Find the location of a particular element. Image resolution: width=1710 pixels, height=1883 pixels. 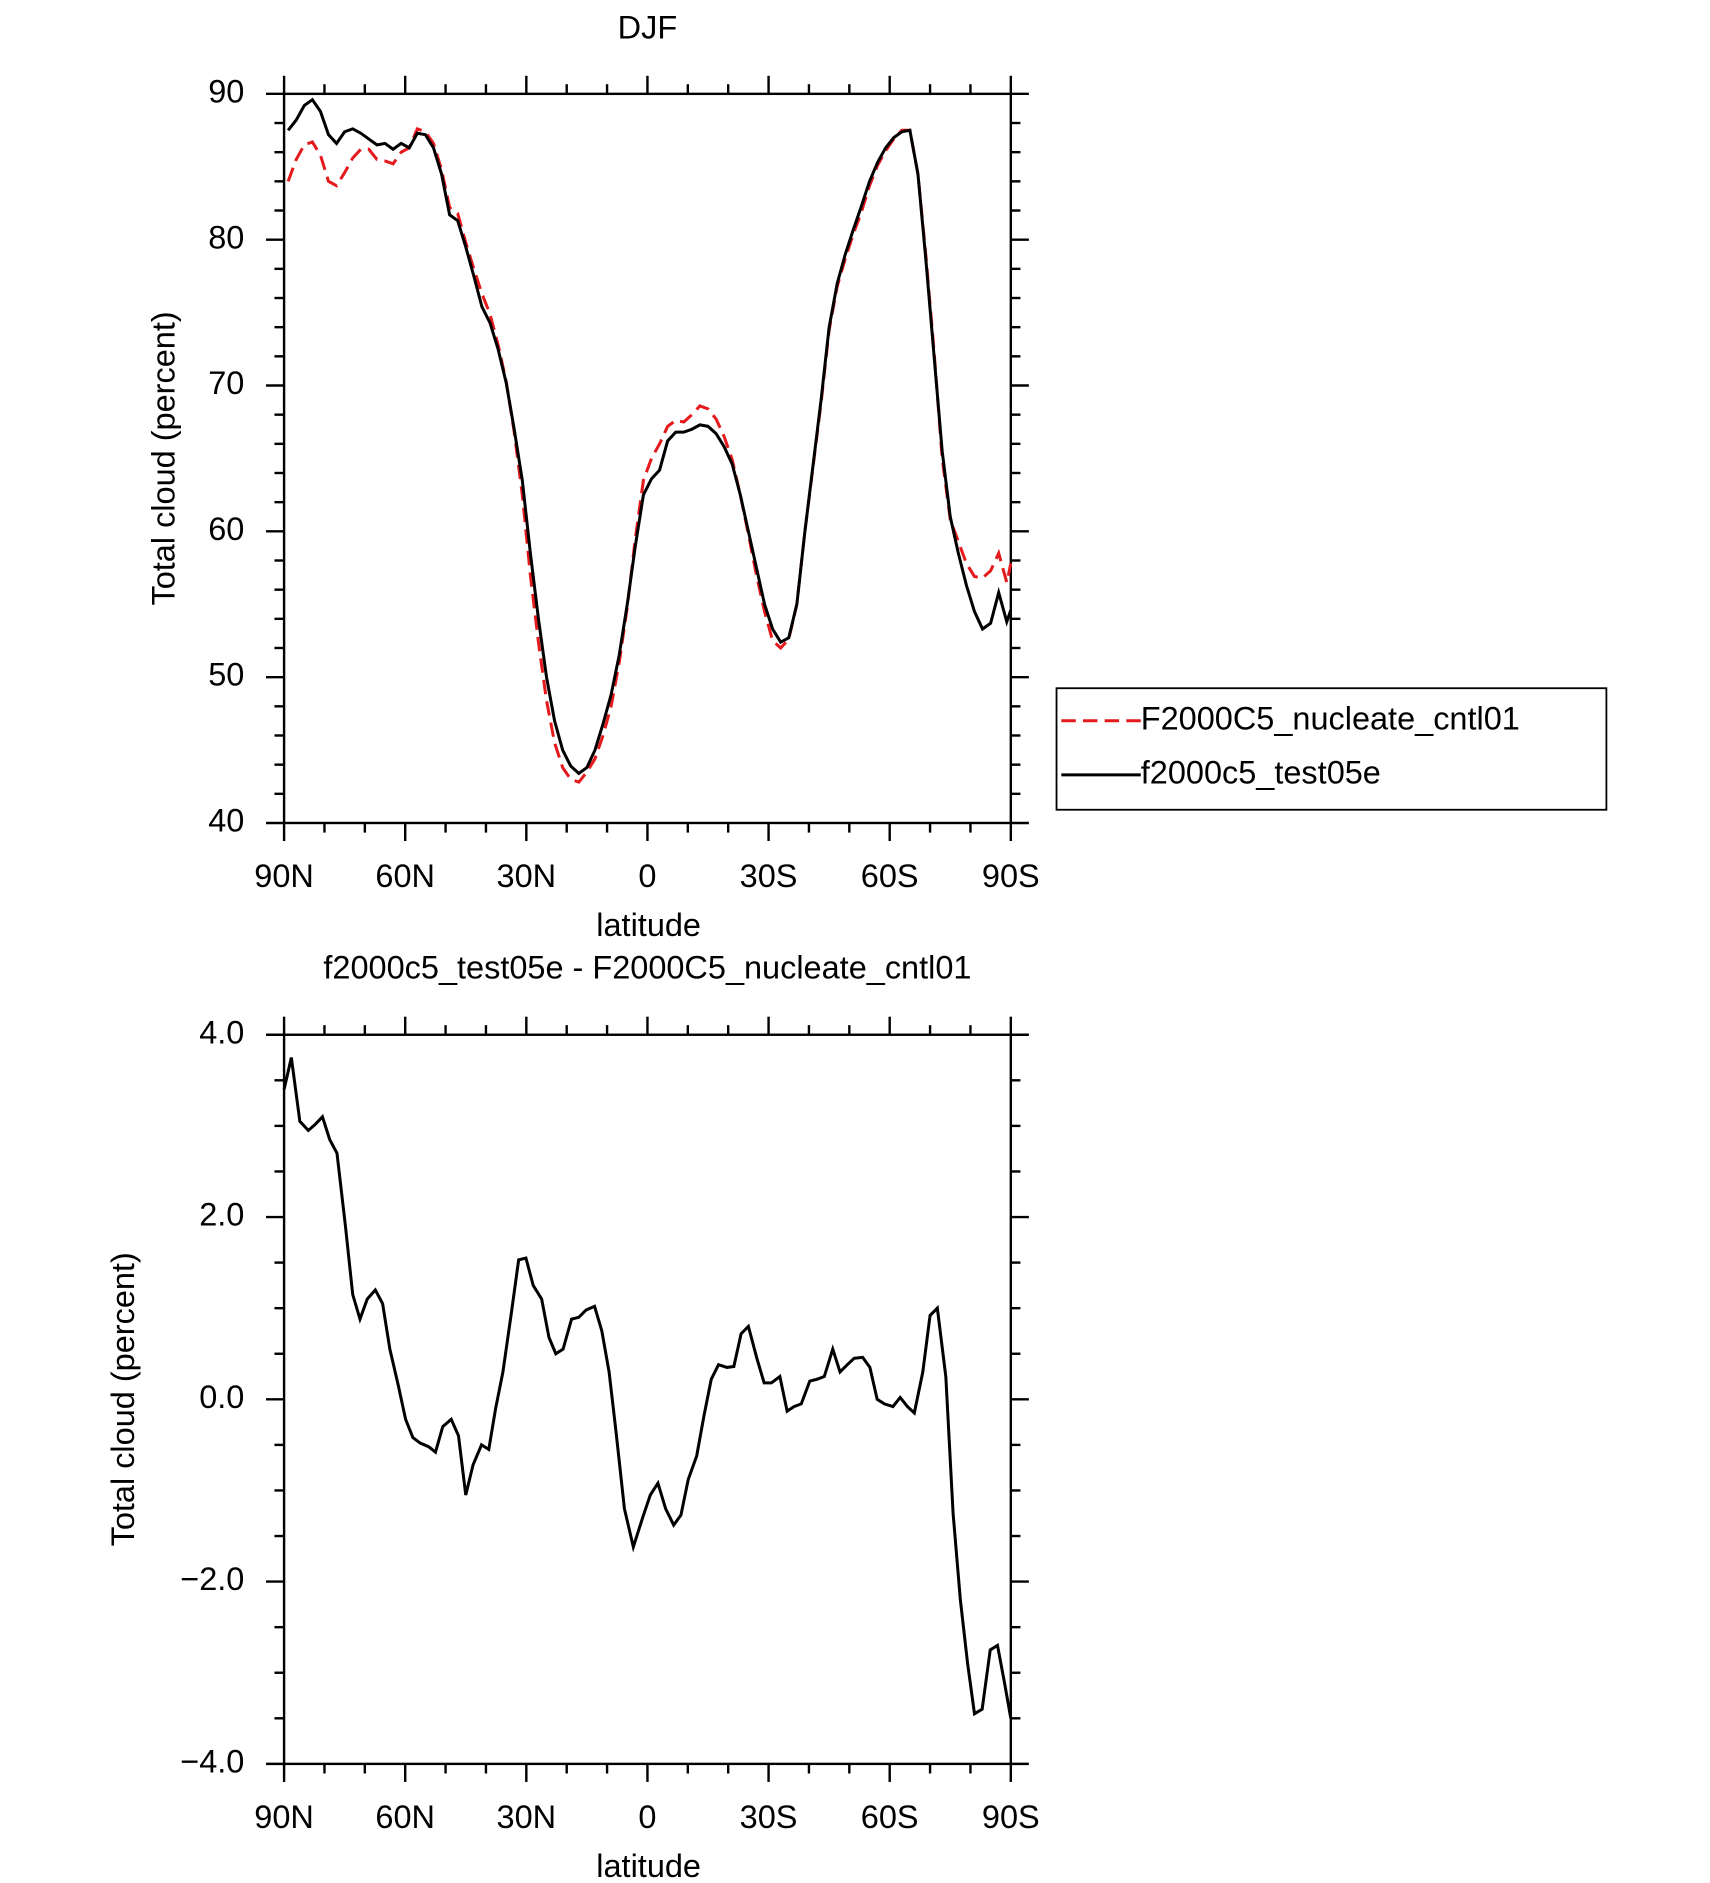

legend-box is located at coordinates (1331, 749).